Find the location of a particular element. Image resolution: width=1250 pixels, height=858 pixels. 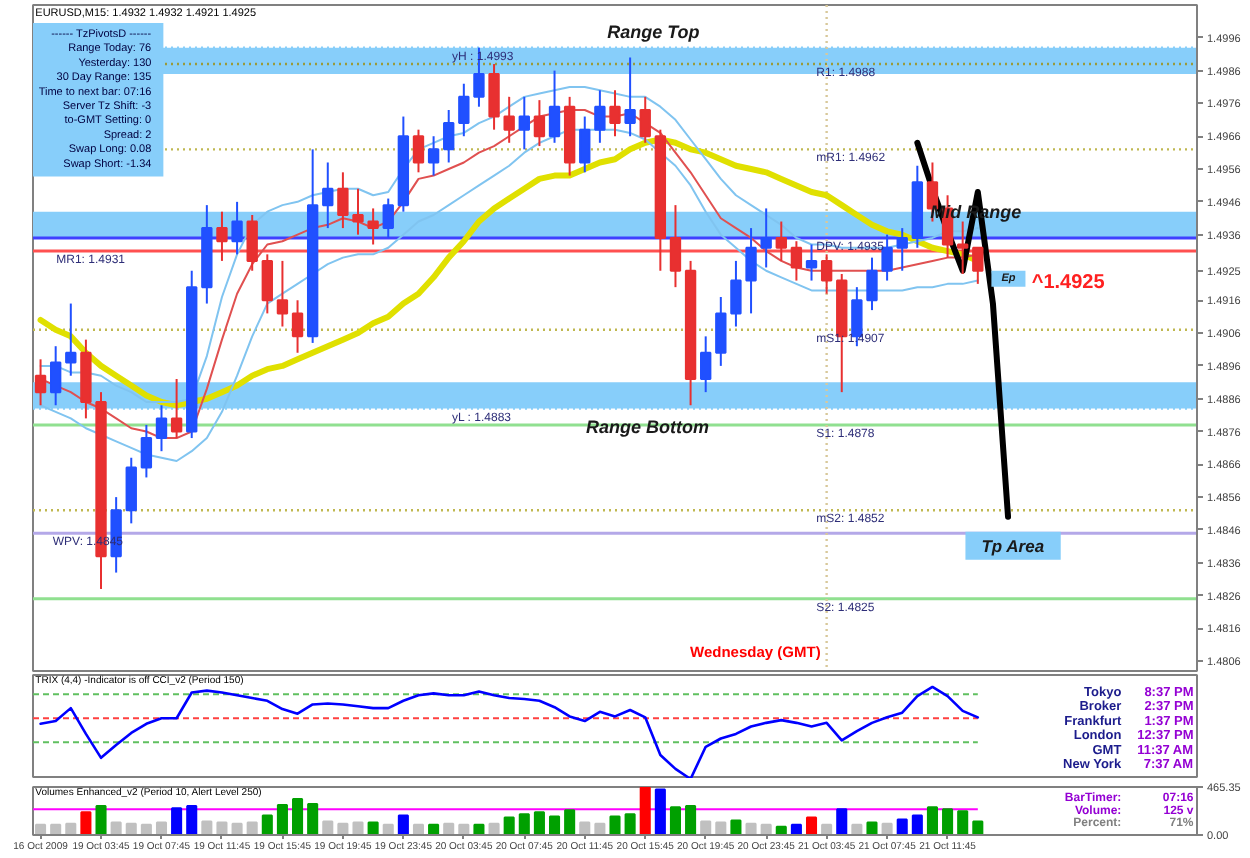

annotation: ^1.4925 is located at coordinates (1068, 282).